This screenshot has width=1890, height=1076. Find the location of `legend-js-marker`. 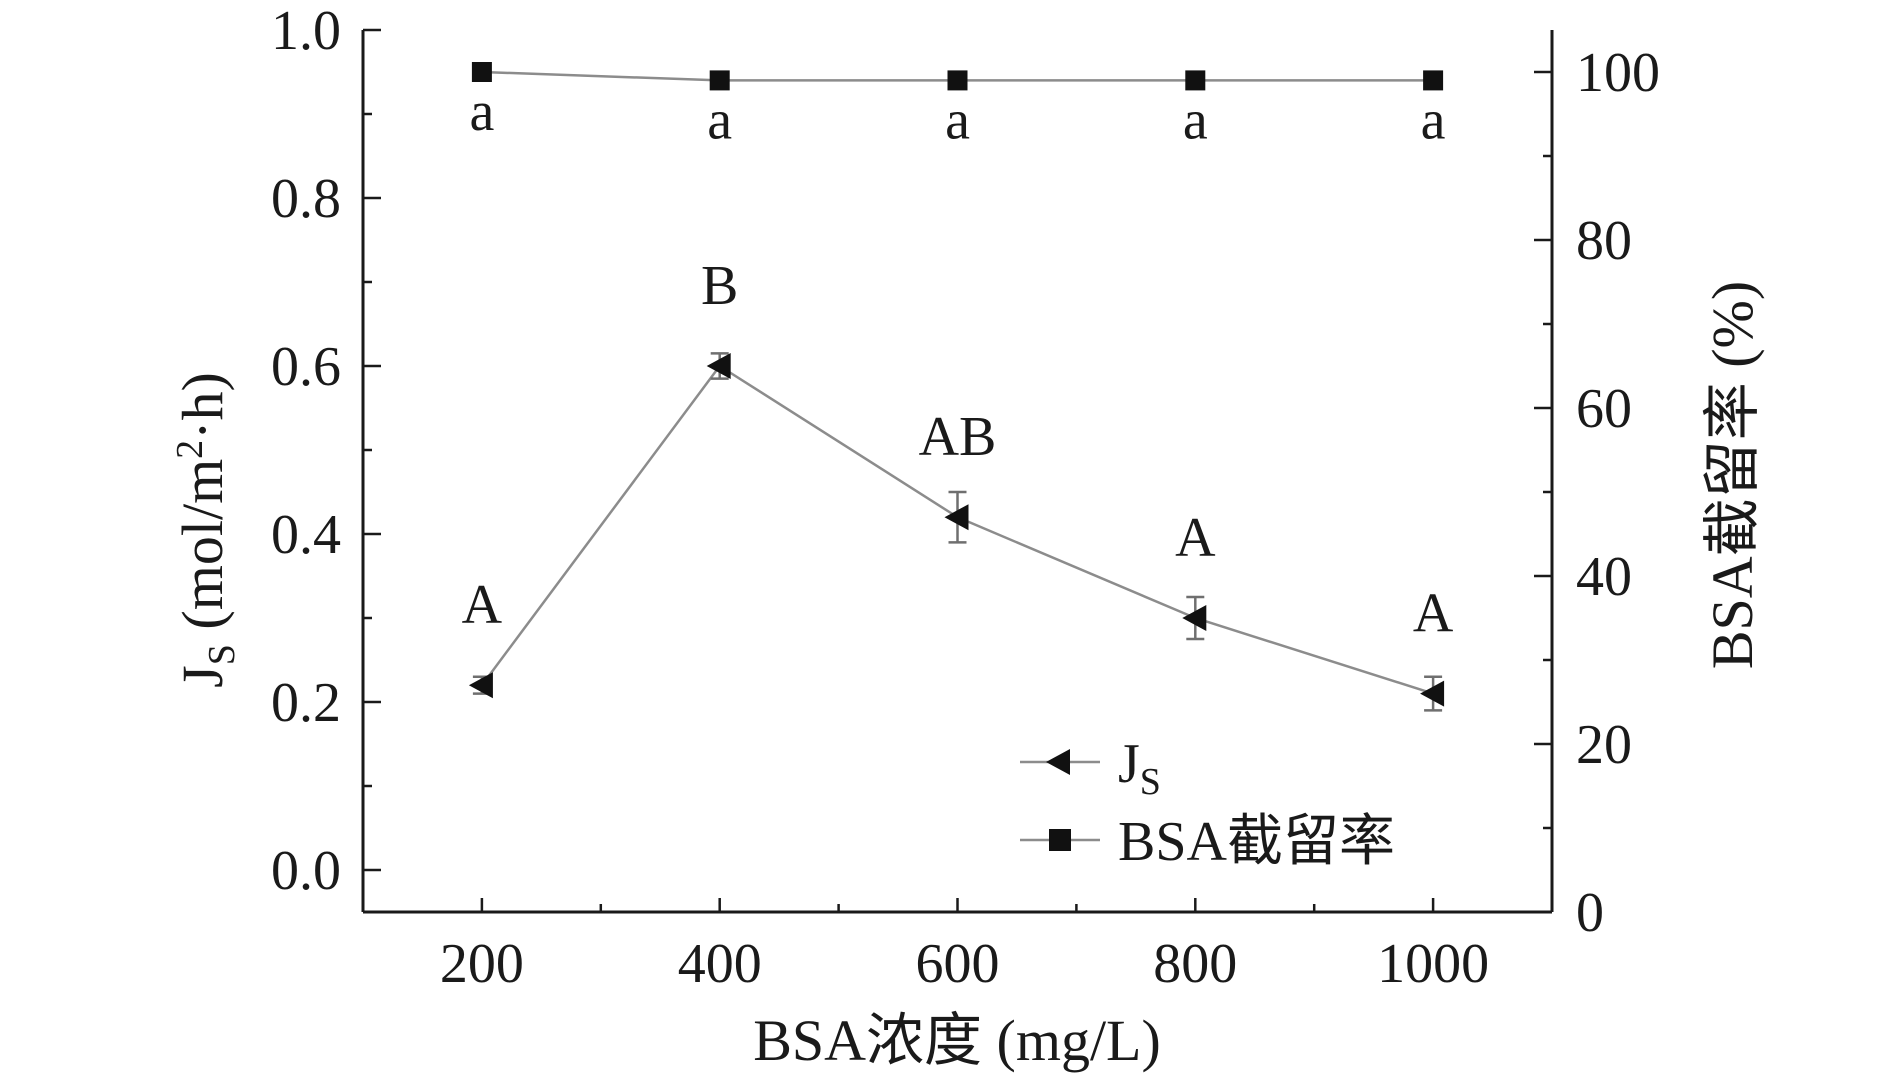

legend-js-marker is located at coordinates (1058, 762).